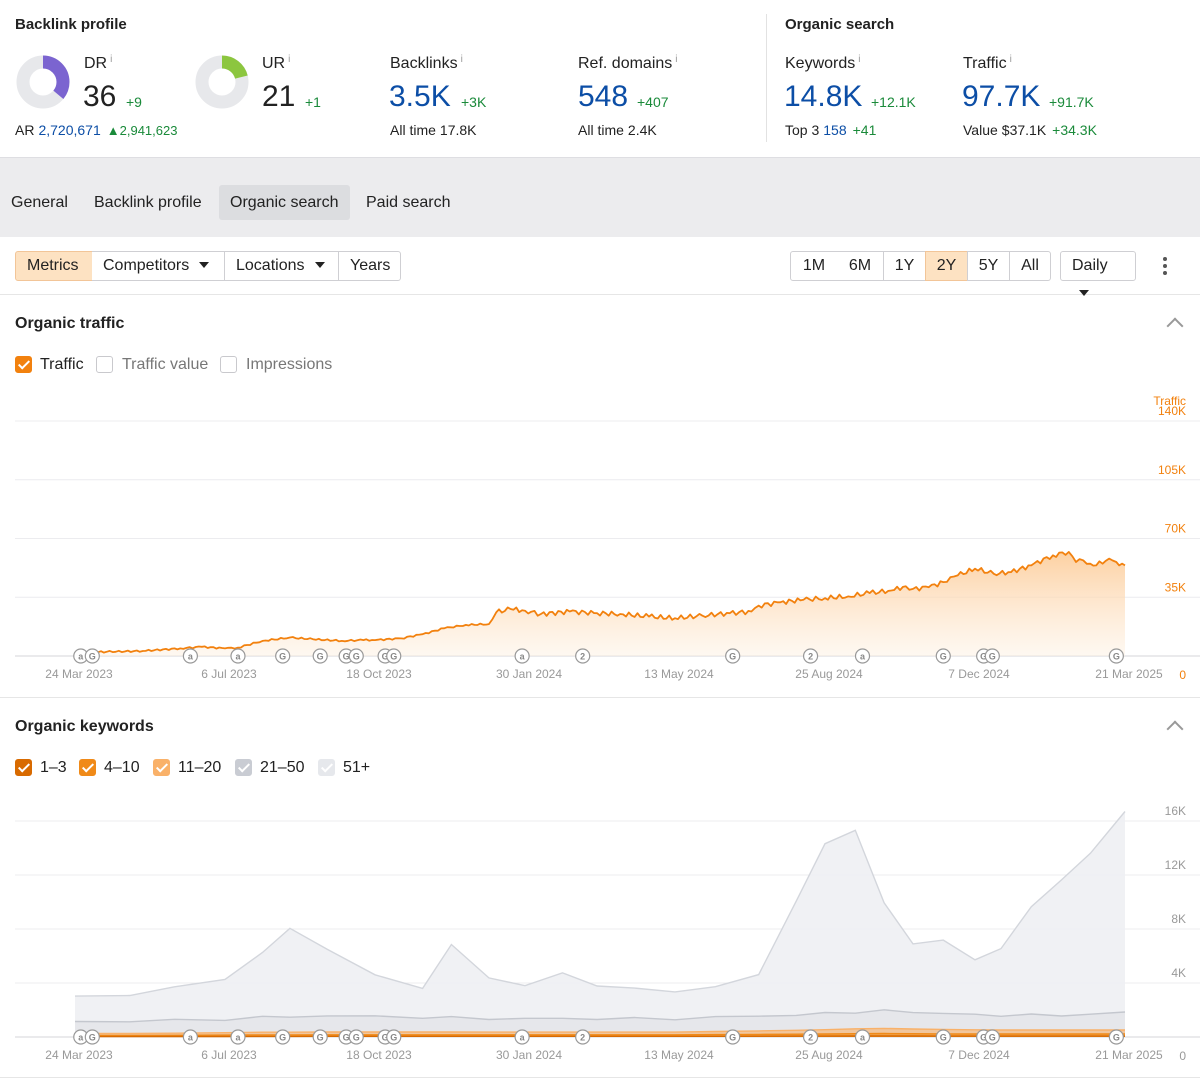 This screenshot has height=1081, width=1200. I want to click on ref-domains-delta: +407, so click(653, 102).